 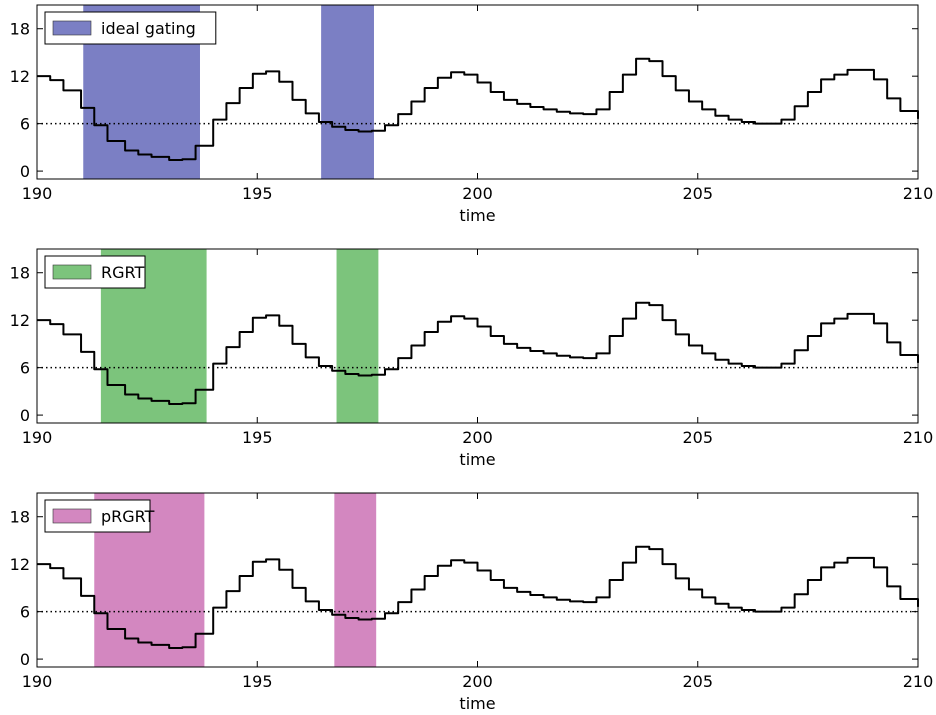 What do you see at coordinates (122, 272) in the screenshot?
I see `legend-label: RGRT` at bounding box center [122, 272].